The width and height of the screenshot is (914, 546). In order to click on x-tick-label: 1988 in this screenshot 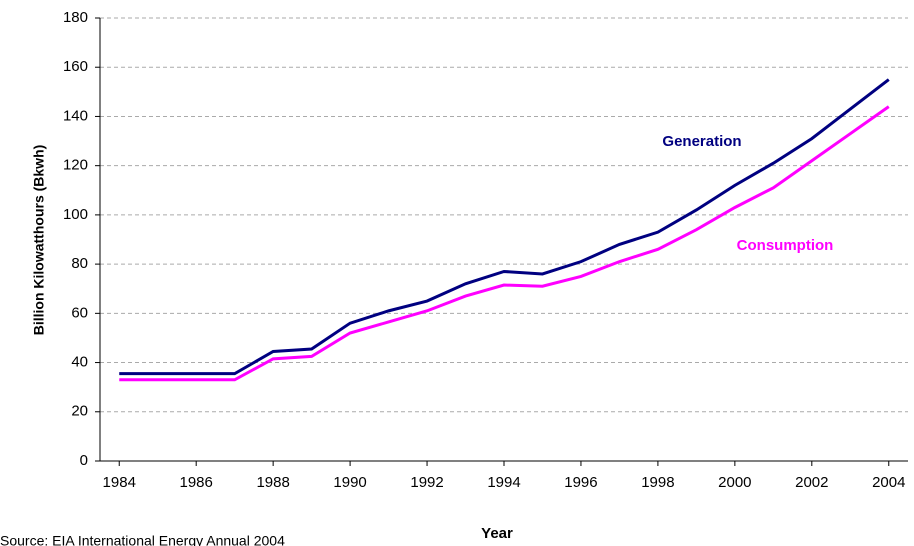, I will do `click(272, 482)`.